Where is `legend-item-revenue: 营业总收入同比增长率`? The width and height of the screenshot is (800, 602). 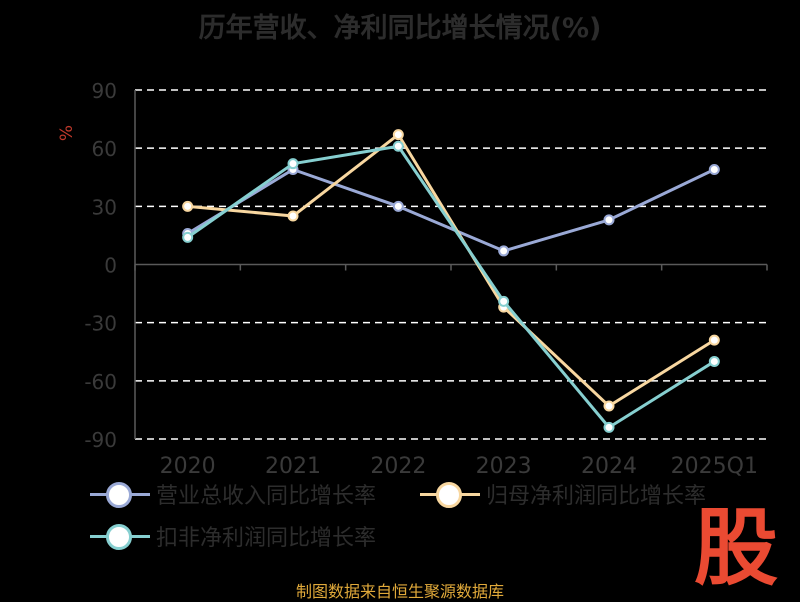 legend-item-revenue: 营业总收入同比增长率 is located at coordinates (232, 494).